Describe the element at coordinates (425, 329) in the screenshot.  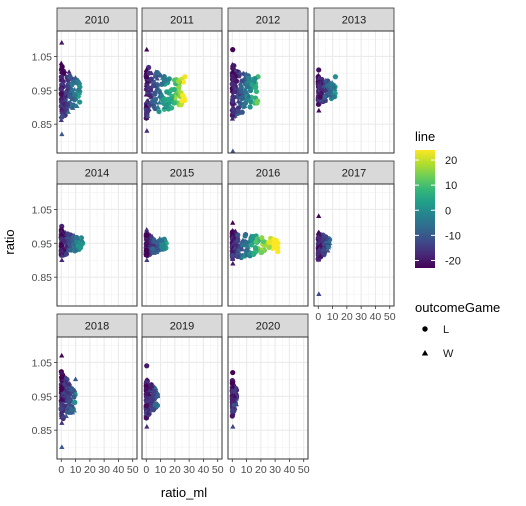
I see `legend-key-circle` at that location.